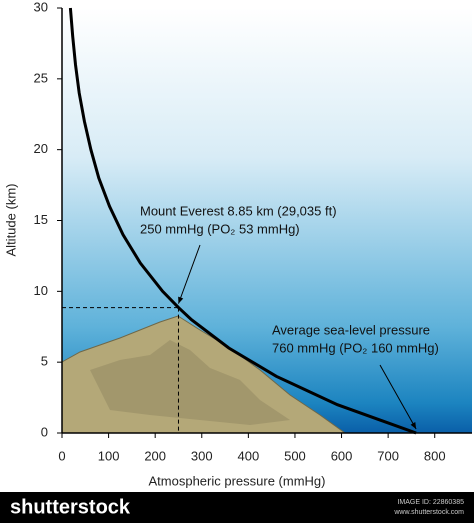  What do you see at coordinates (295, 455) in the screenshot?
I see `x-tick-label: 500` at bounding box center [295, 455].